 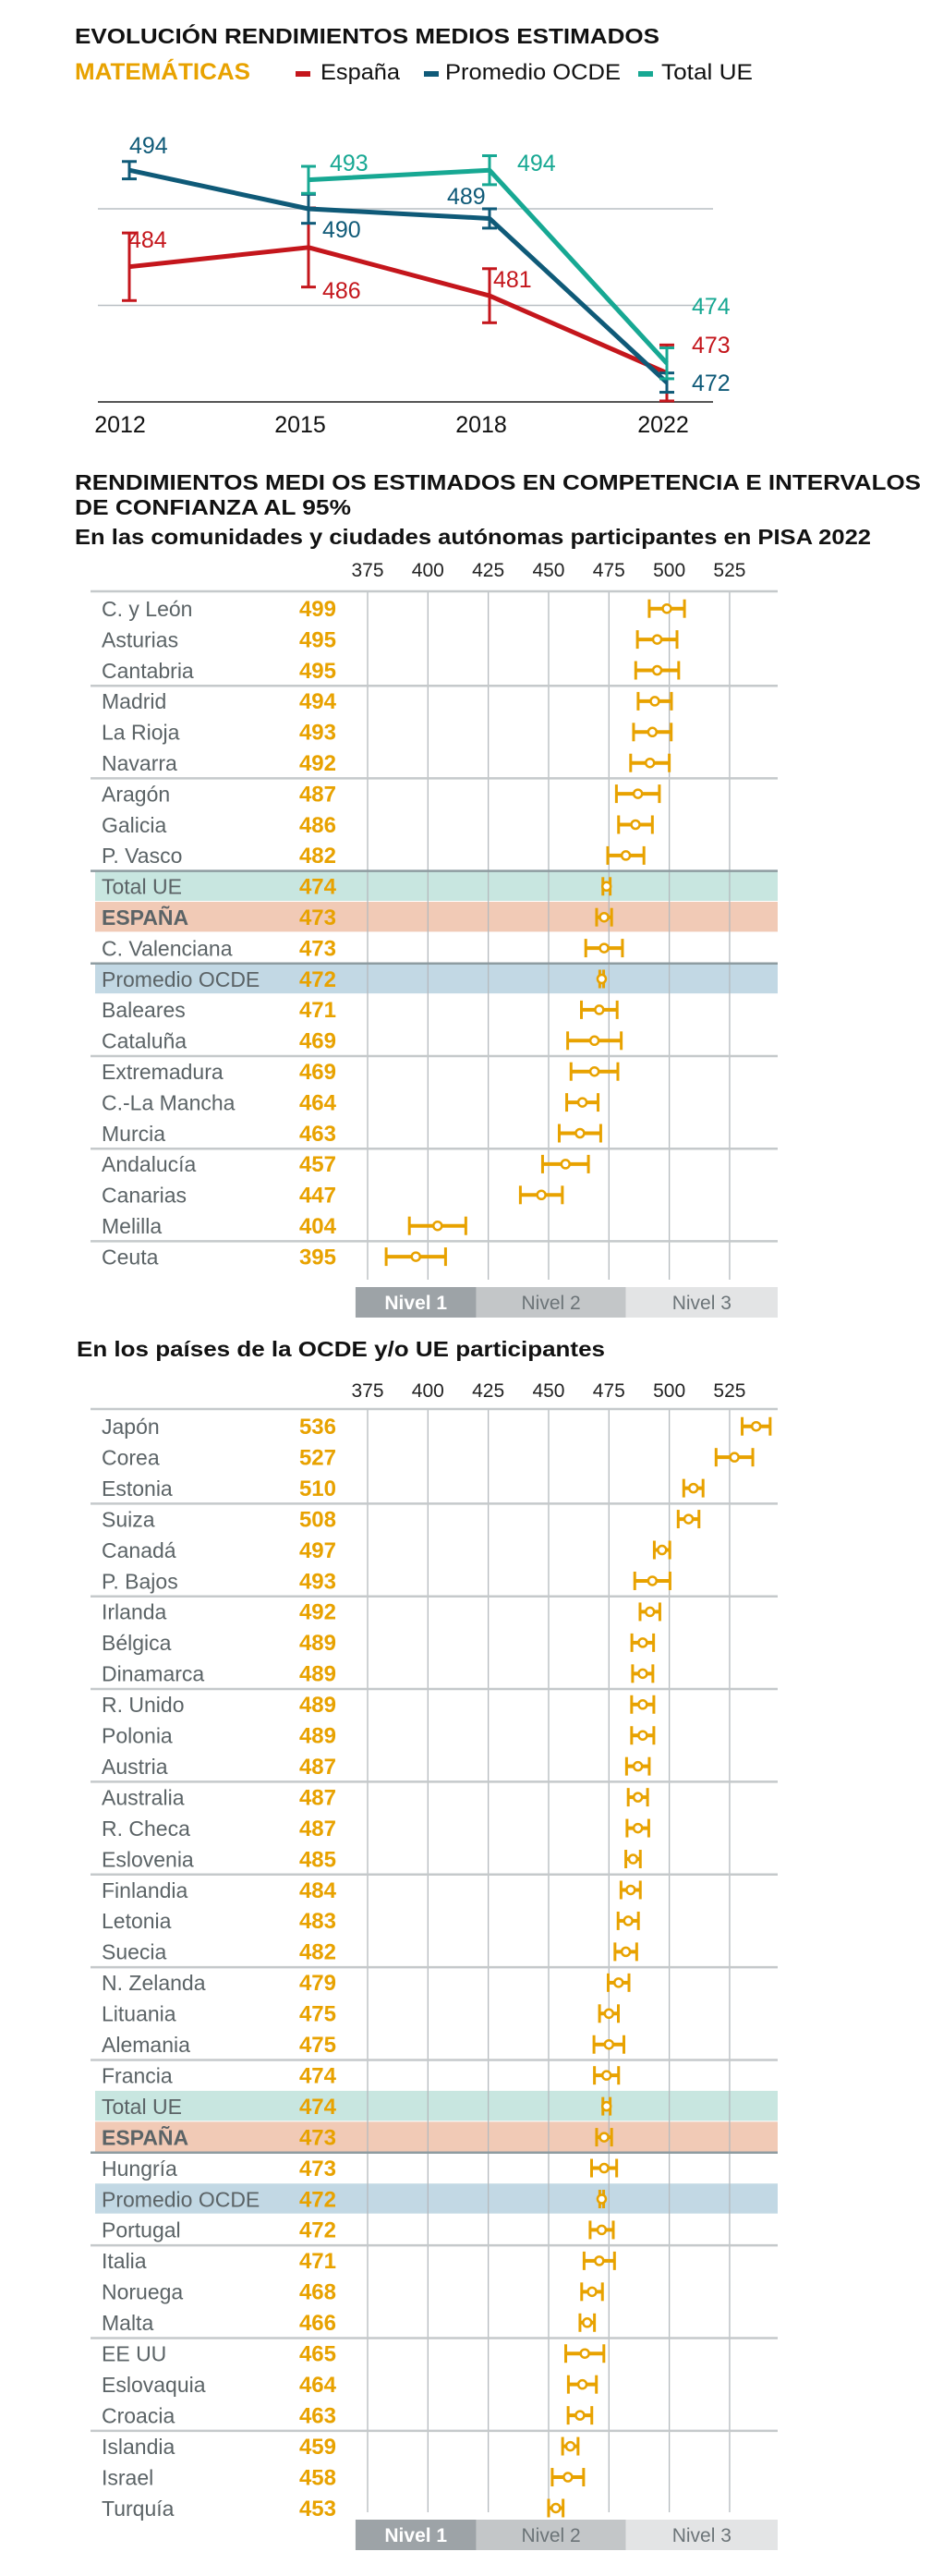 What do you see at coordinates (351, 1102) in the screenshot?
I see `table-row: C.-La Mancha 464` at bounding box center [351, 1102].